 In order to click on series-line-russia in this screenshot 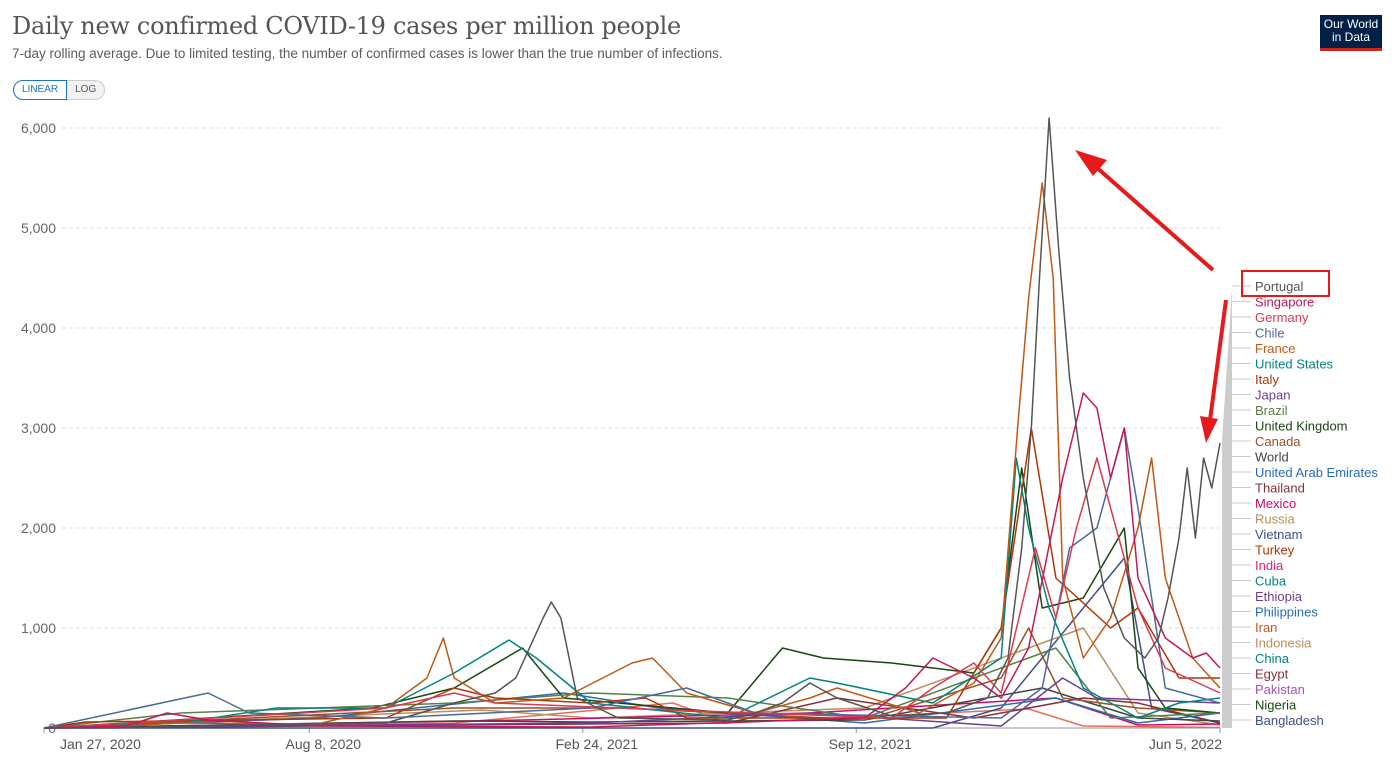, I will do `click(632, 678)`.